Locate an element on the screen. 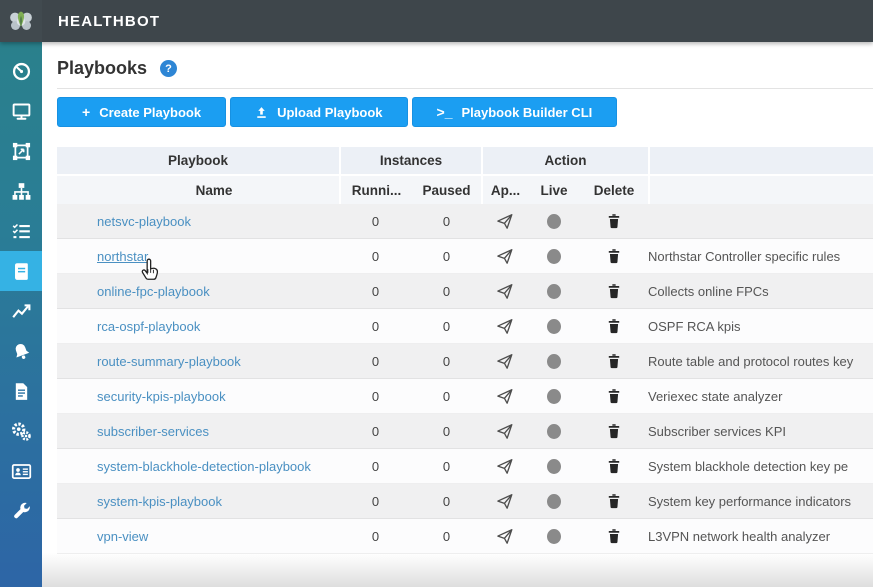 Image resolution: width=873 pixels, height=587 pixels. playbook-description: Northstar Controller specific rules is located at coordinates (744, 256).